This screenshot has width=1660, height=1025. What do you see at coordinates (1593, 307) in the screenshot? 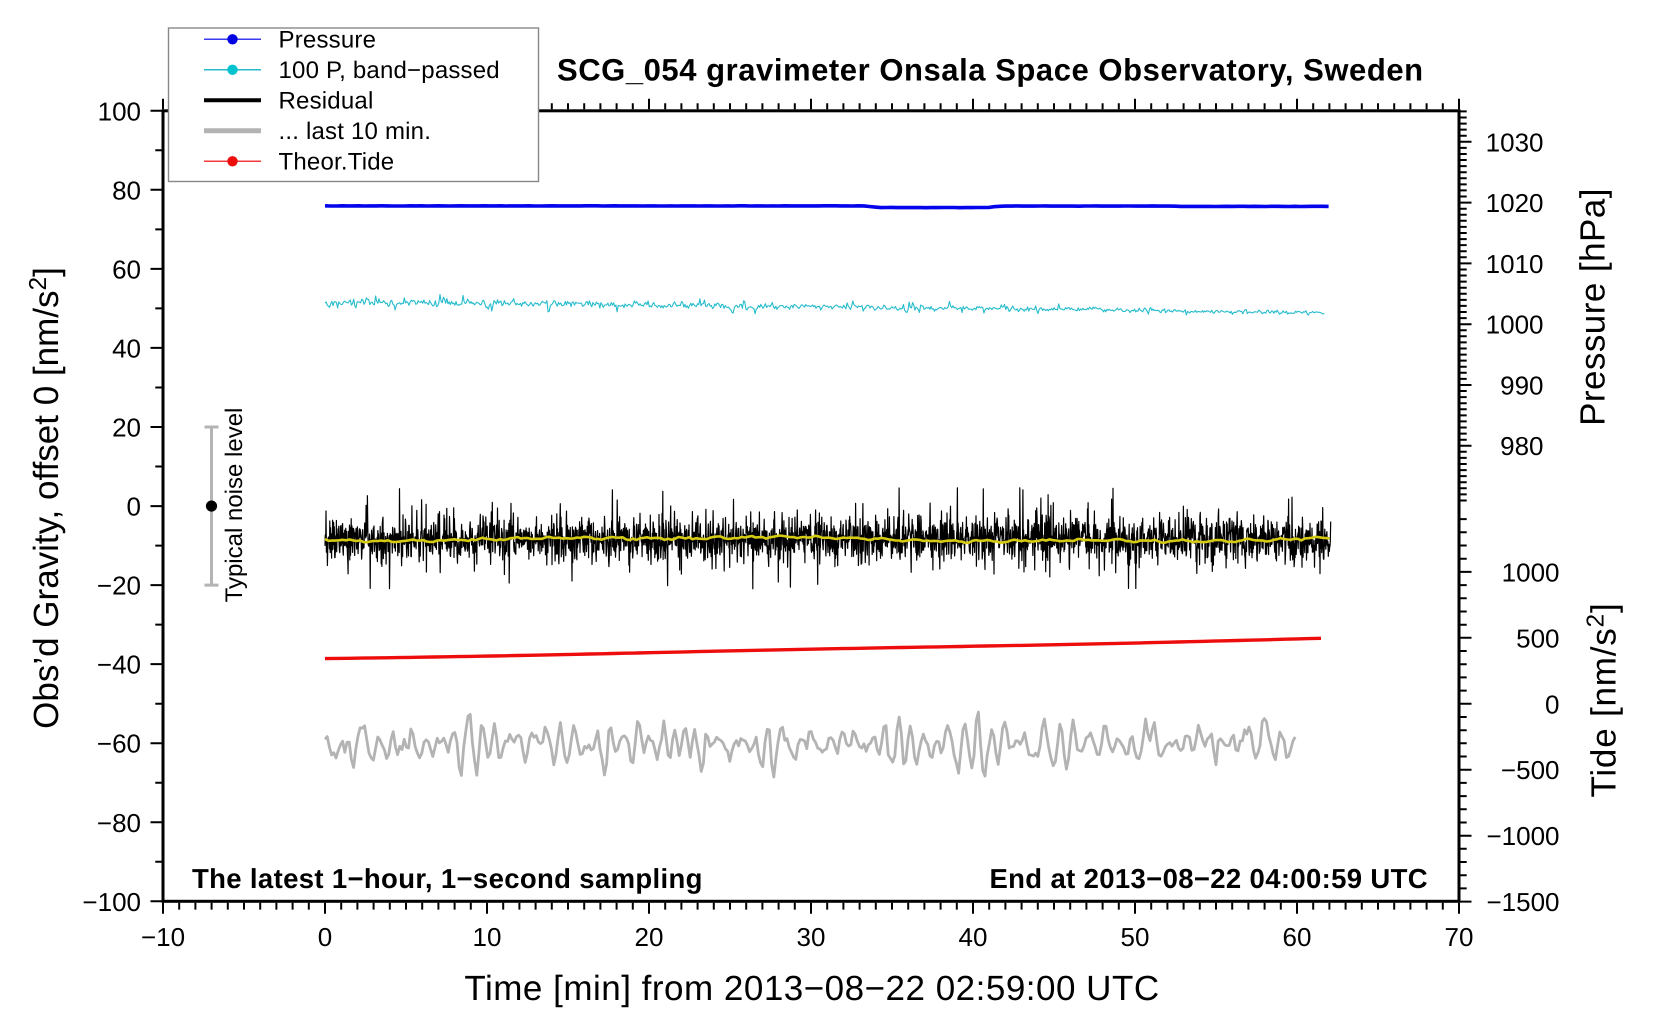
I see `svg-text: Pressure [hPa]` at bounding box center [1593, 307].